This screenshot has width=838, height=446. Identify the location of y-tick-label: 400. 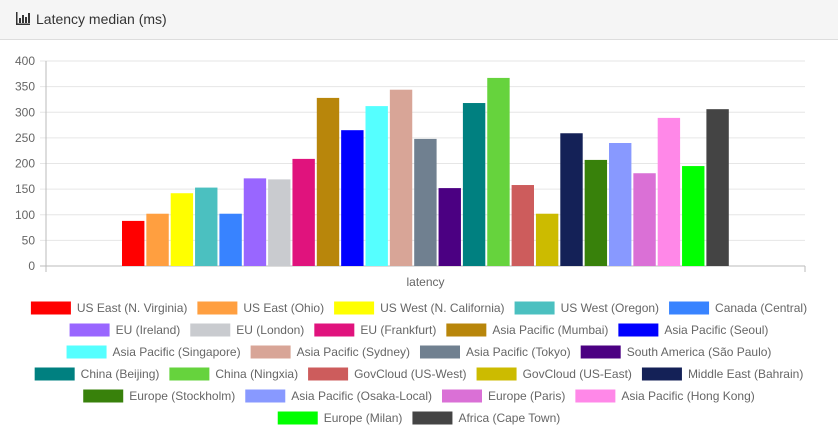
(25, 61).